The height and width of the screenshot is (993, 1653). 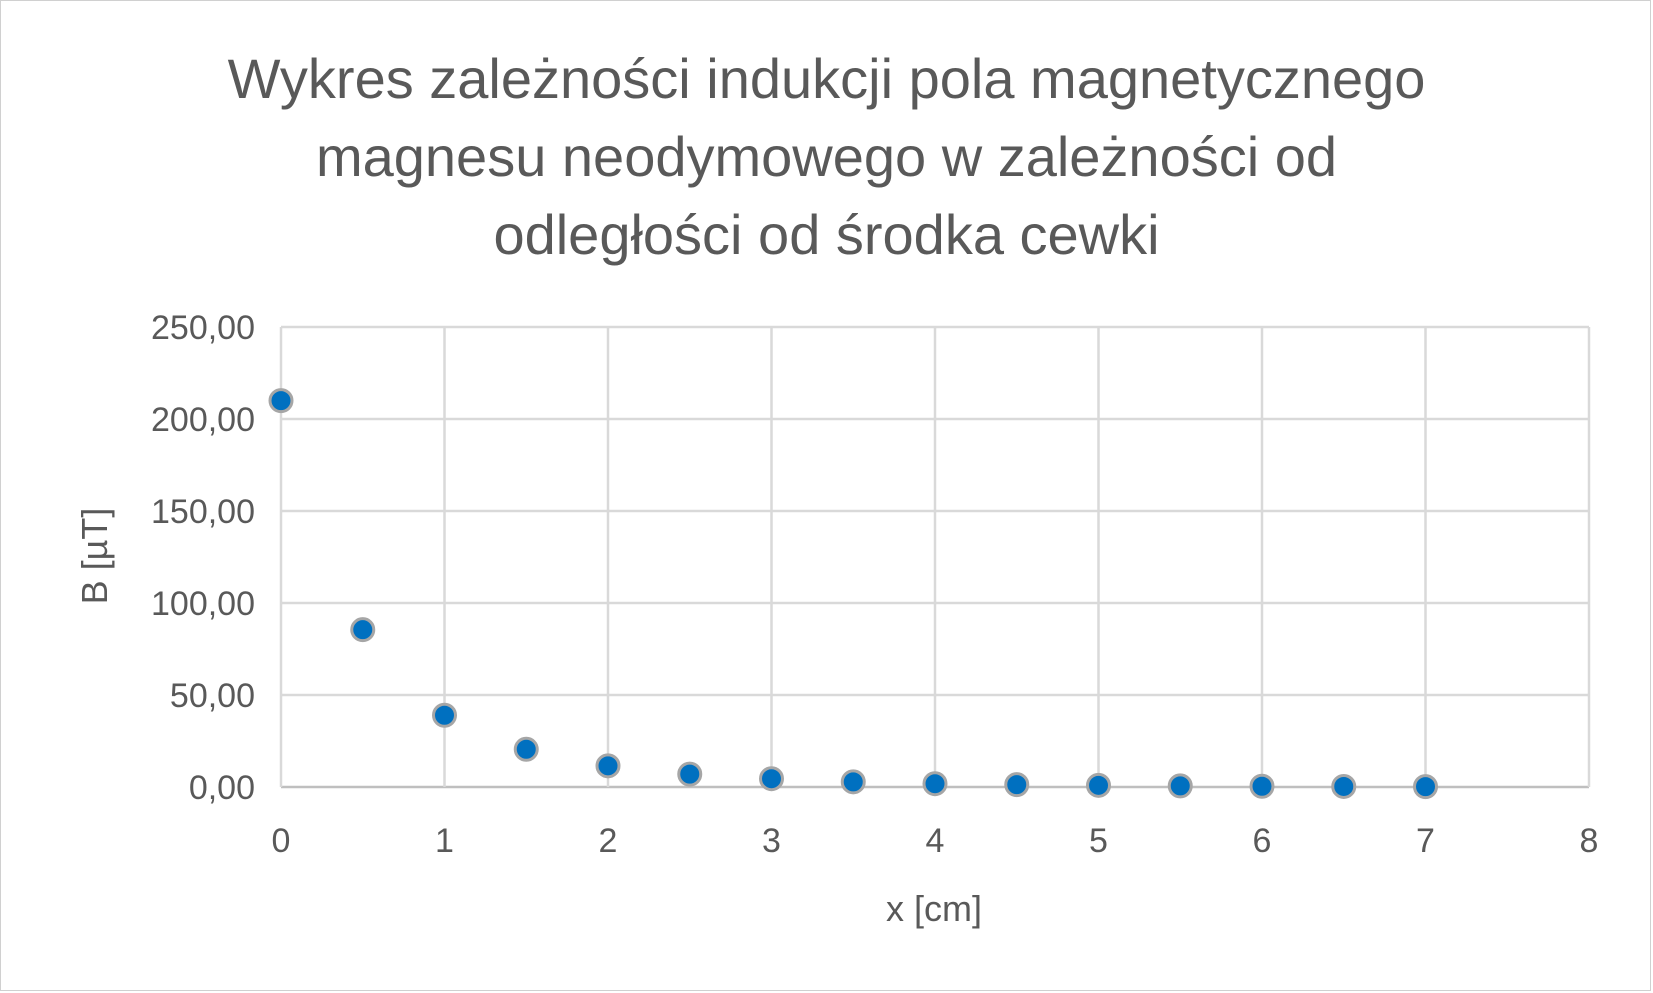 What do you see at coordinates (222, 788) in the screenshot?
I see `y-tick-label: 0,00` at bounding box center [222, 788].